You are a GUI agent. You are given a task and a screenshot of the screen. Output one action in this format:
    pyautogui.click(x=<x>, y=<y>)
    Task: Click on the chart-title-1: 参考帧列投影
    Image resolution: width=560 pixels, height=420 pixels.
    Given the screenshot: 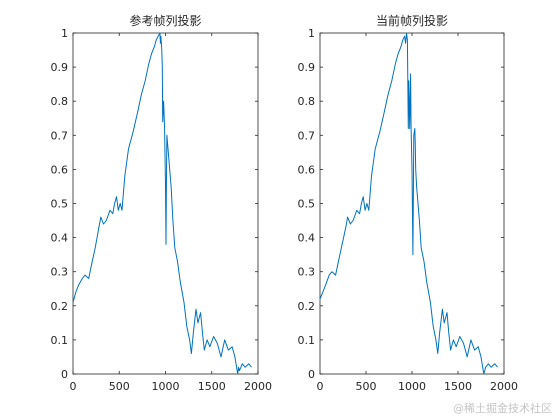 What is the action you would take?
    pyautogui.click(x=165, y=20)
    